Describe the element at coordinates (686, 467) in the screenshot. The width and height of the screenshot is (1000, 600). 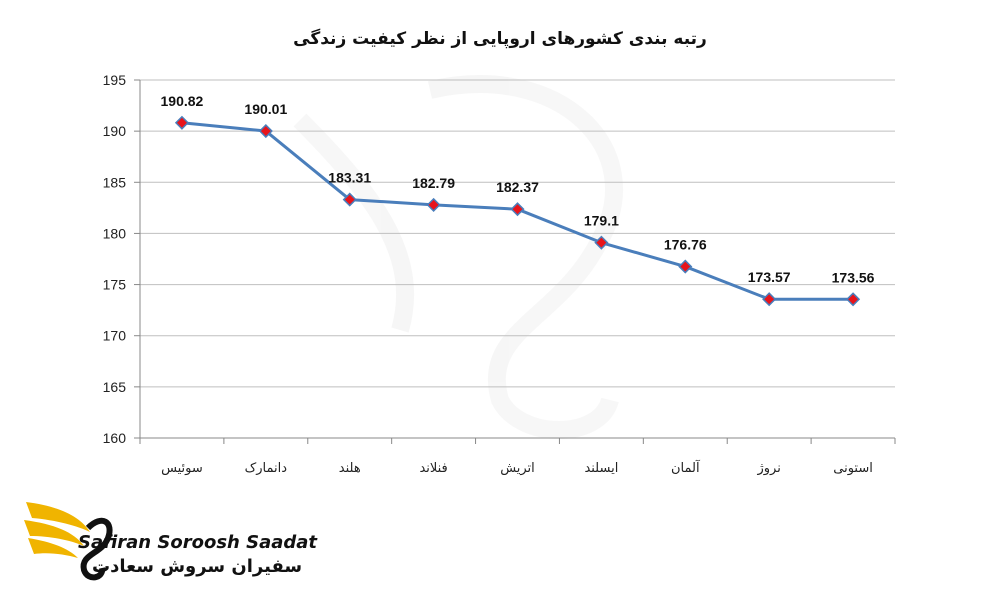
I see `x-category-label: آلمان` at that location.